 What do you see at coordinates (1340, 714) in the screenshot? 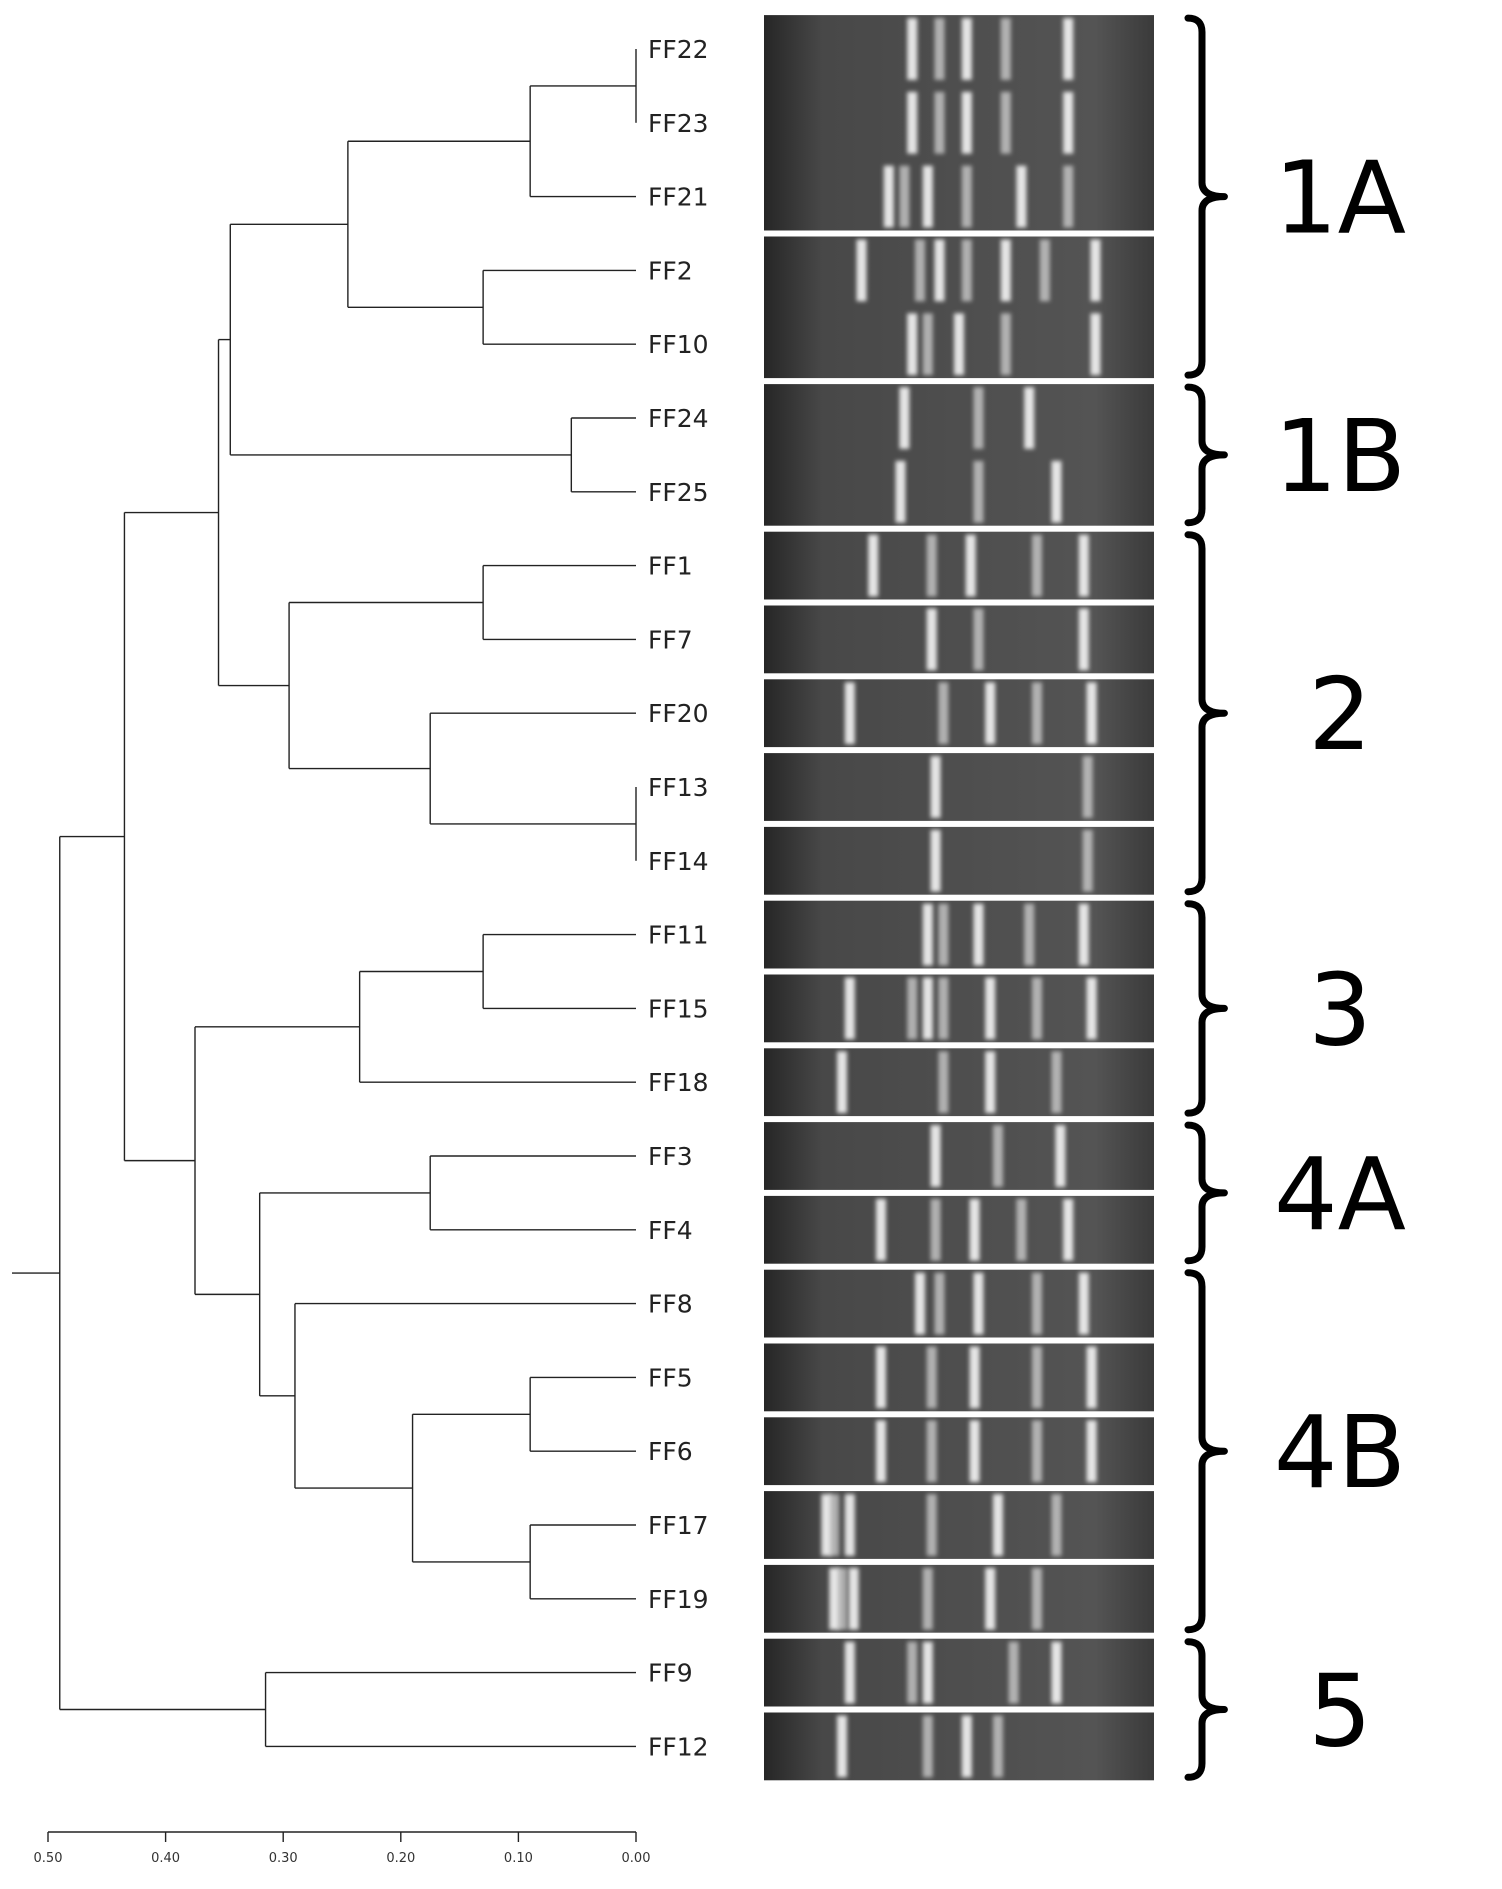
I see `group-label-2: 2` at bounding box center [1340, 714].